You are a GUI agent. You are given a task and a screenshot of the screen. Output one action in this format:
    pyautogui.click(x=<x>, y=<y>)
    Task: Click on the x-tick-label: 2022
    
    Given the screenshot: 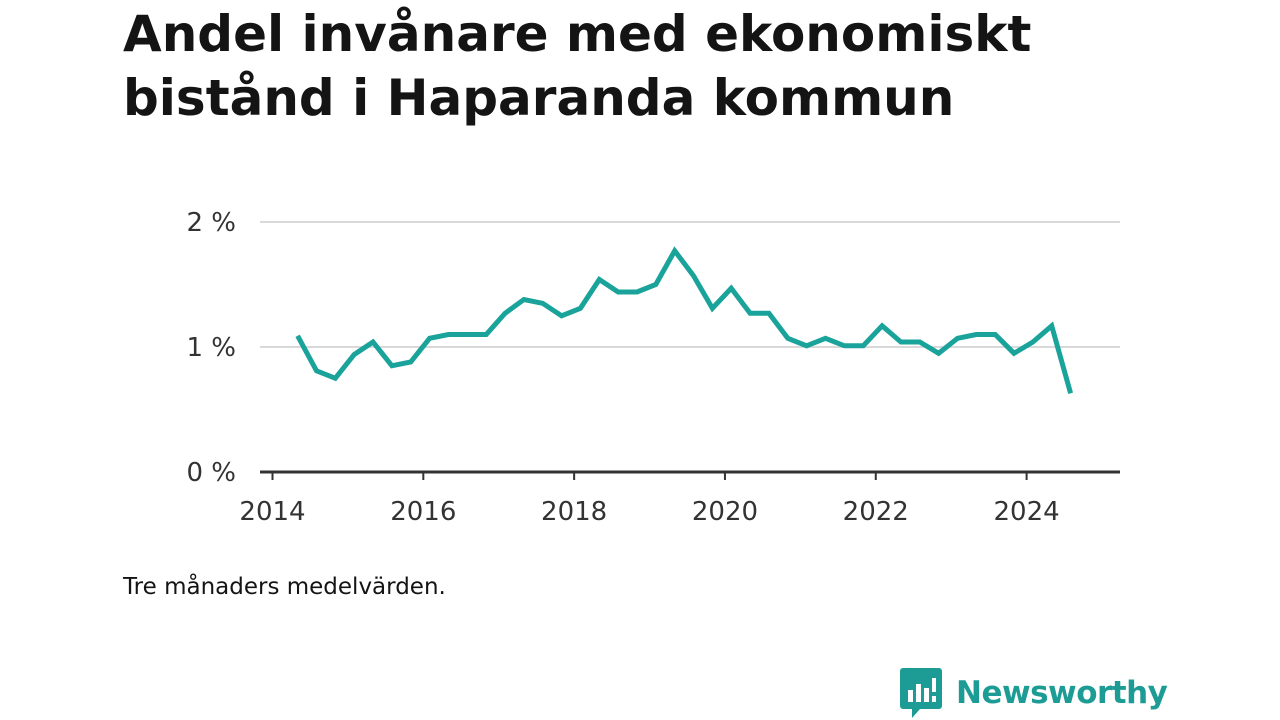 What is the action you would take?
    pyautogui.click(x=876, y=512)
    